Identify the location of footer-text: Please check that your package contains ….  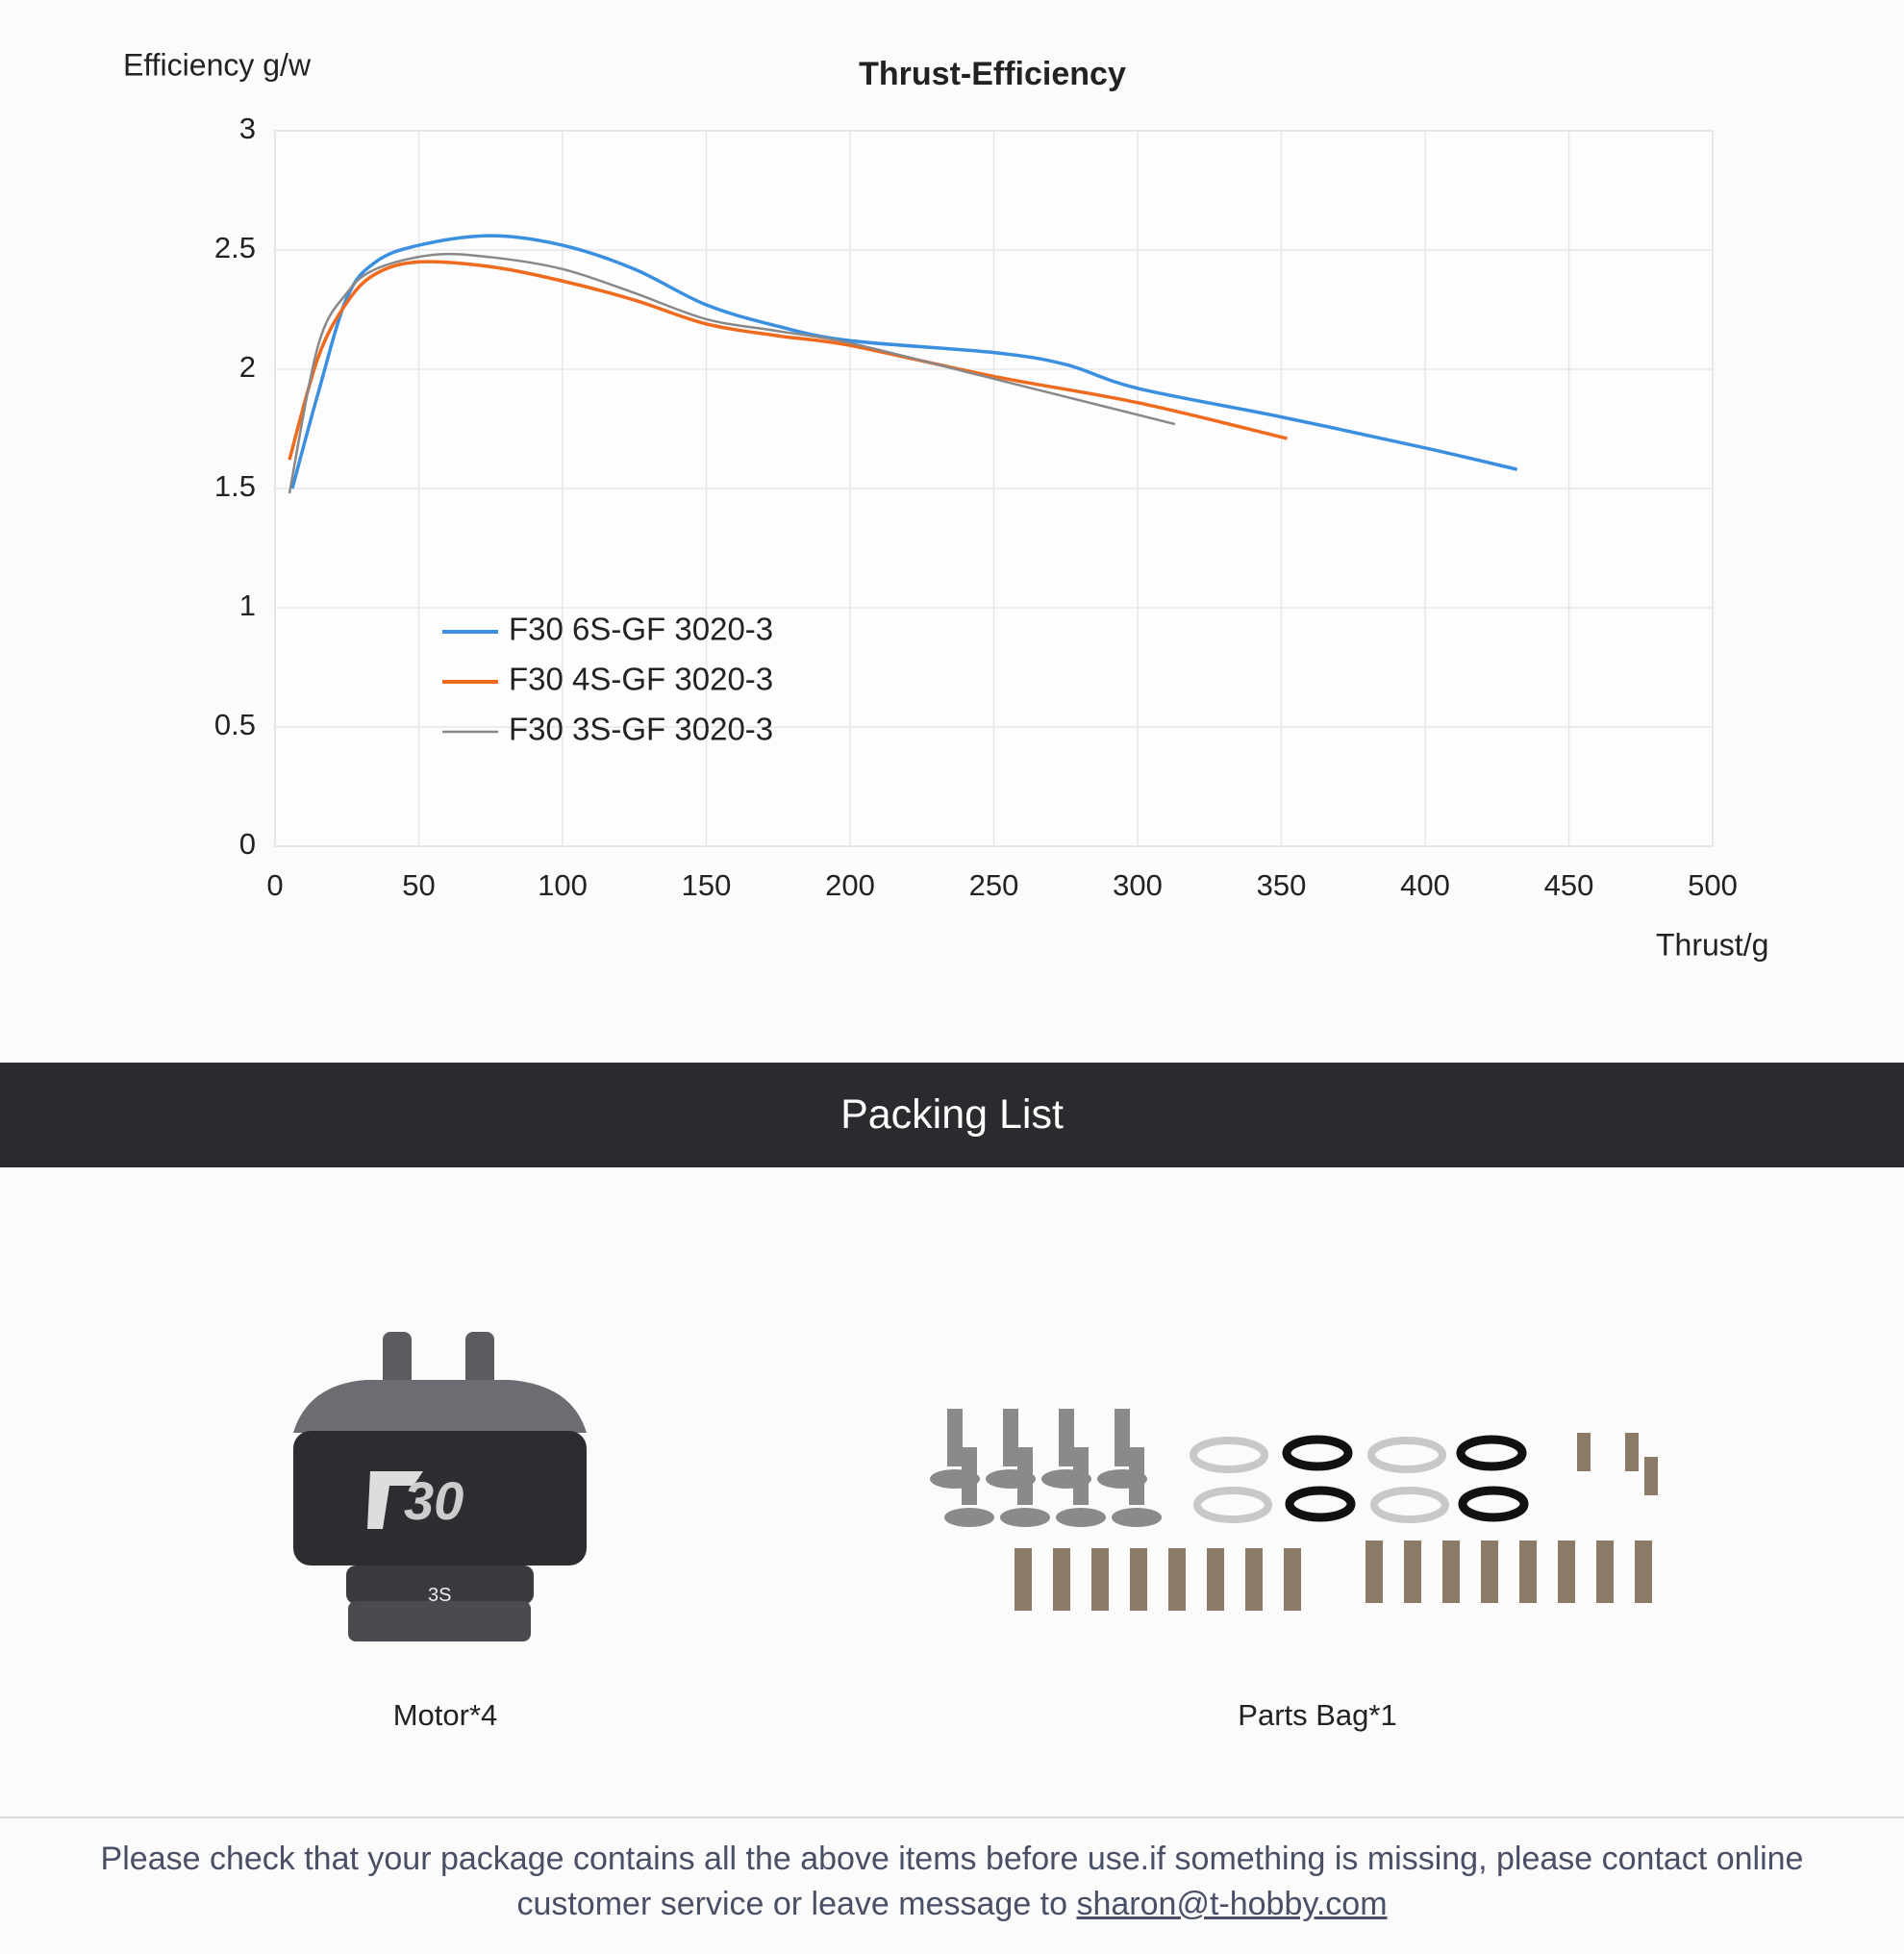
(952, 1881).